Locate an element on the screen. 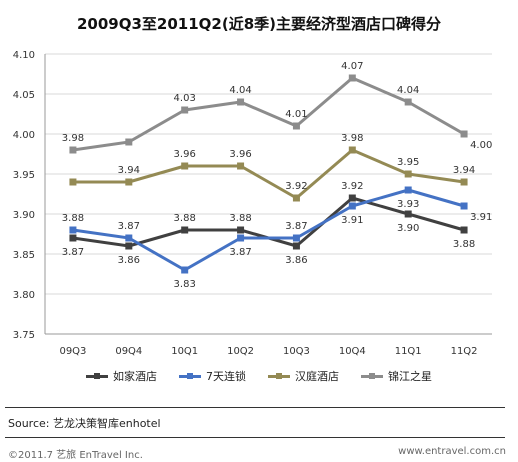  legend: 如家酒店 7天连锁 汉庭酒店 锦江之星 is located at coordinates (259, 376).